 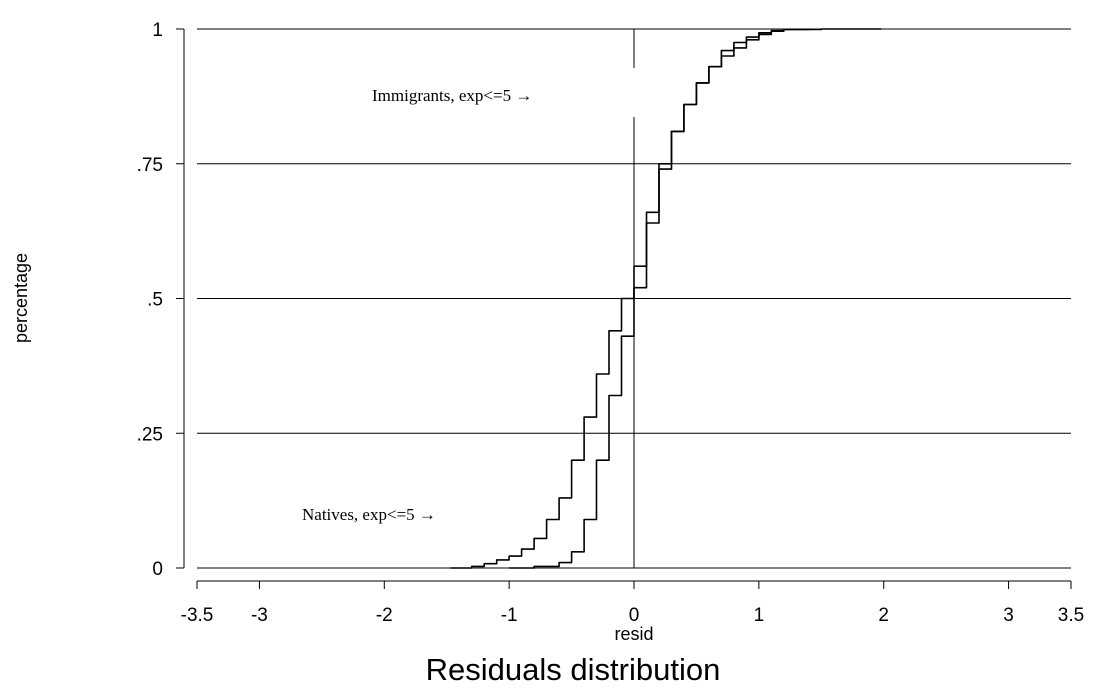 What do you see at coordinates (369, 514) in the screenshot?
I see `annotation-natives: Natives, exp<=5 →` at bounding box center [369, 514].